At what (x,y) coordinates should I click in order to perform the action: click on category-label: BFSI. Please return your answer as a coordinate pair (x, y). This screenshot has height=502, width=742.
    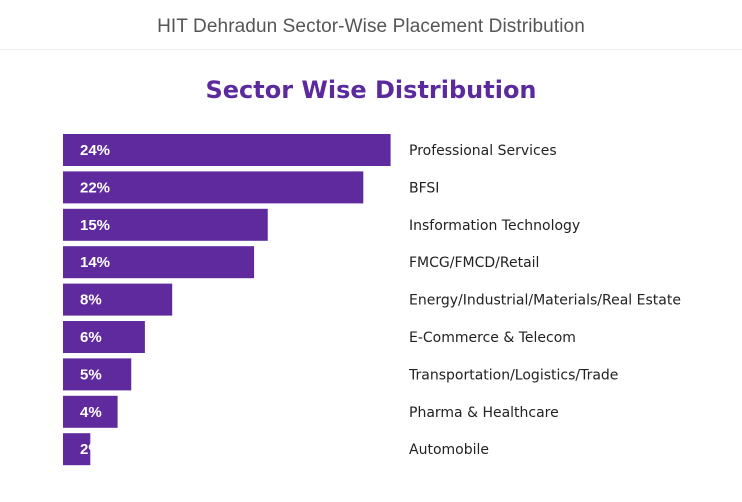
    Looking at the image, I should click on (424, 188).